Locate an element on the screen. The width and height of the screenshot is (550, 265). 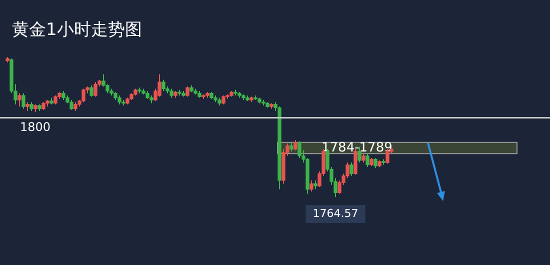
annotation: 1764.57 is located at coordinates (335, 213).